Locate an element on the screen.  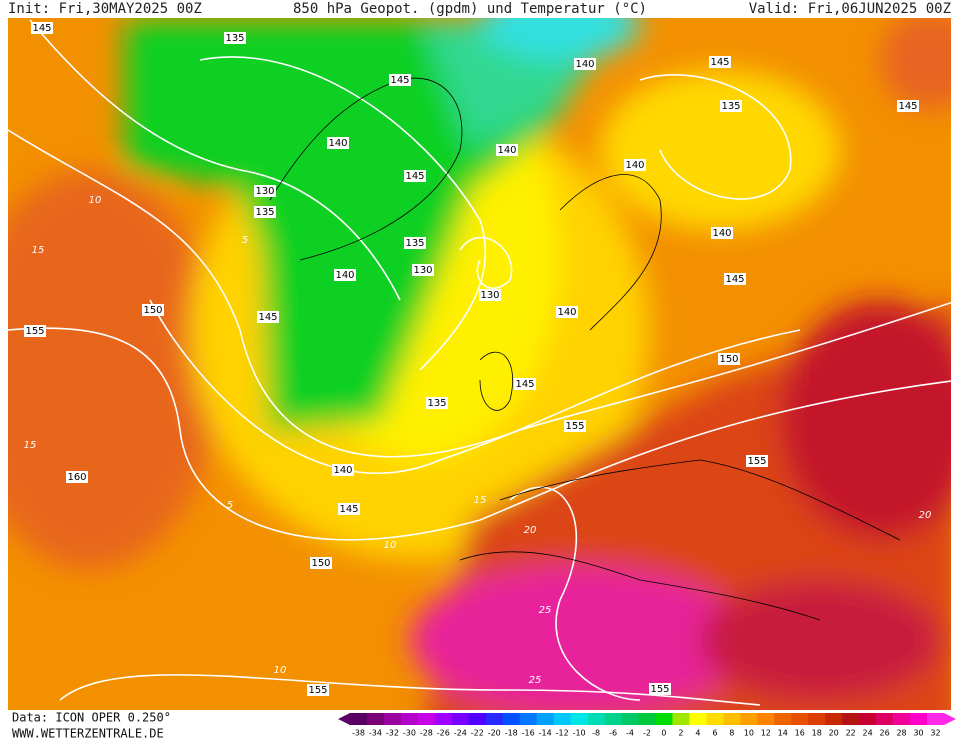
colorbar-label: 12 is located at coordinates (766, 733).